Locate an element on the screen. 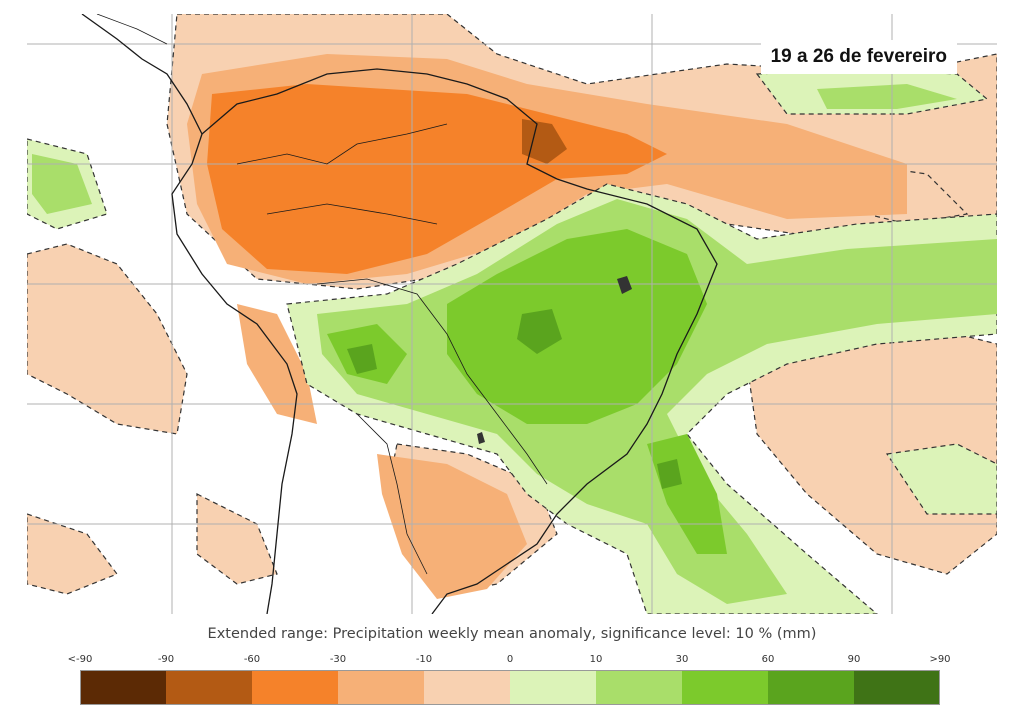 This screenshot has height=722, width=1024. legend-tick-label: 90 is located at coordinates (854, 659).